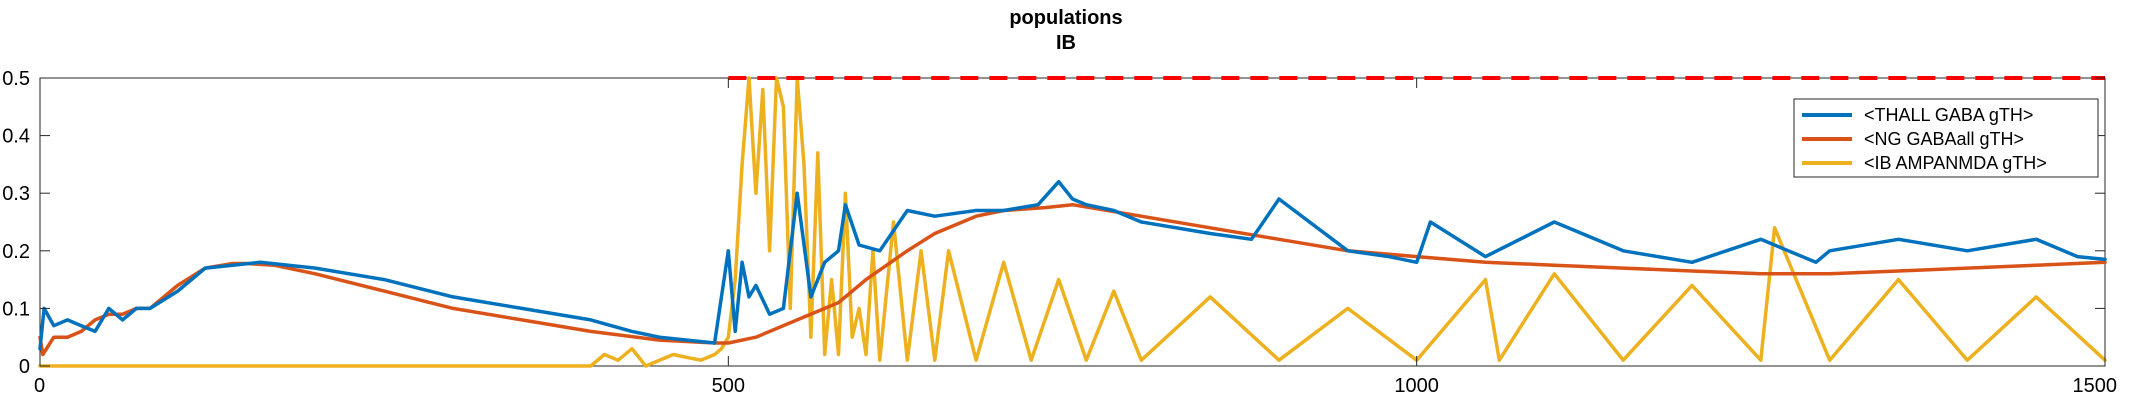  Describe the element at coordinates (16, 79) in the screenshot. I see `y-tick-label: 0.5` at that location.